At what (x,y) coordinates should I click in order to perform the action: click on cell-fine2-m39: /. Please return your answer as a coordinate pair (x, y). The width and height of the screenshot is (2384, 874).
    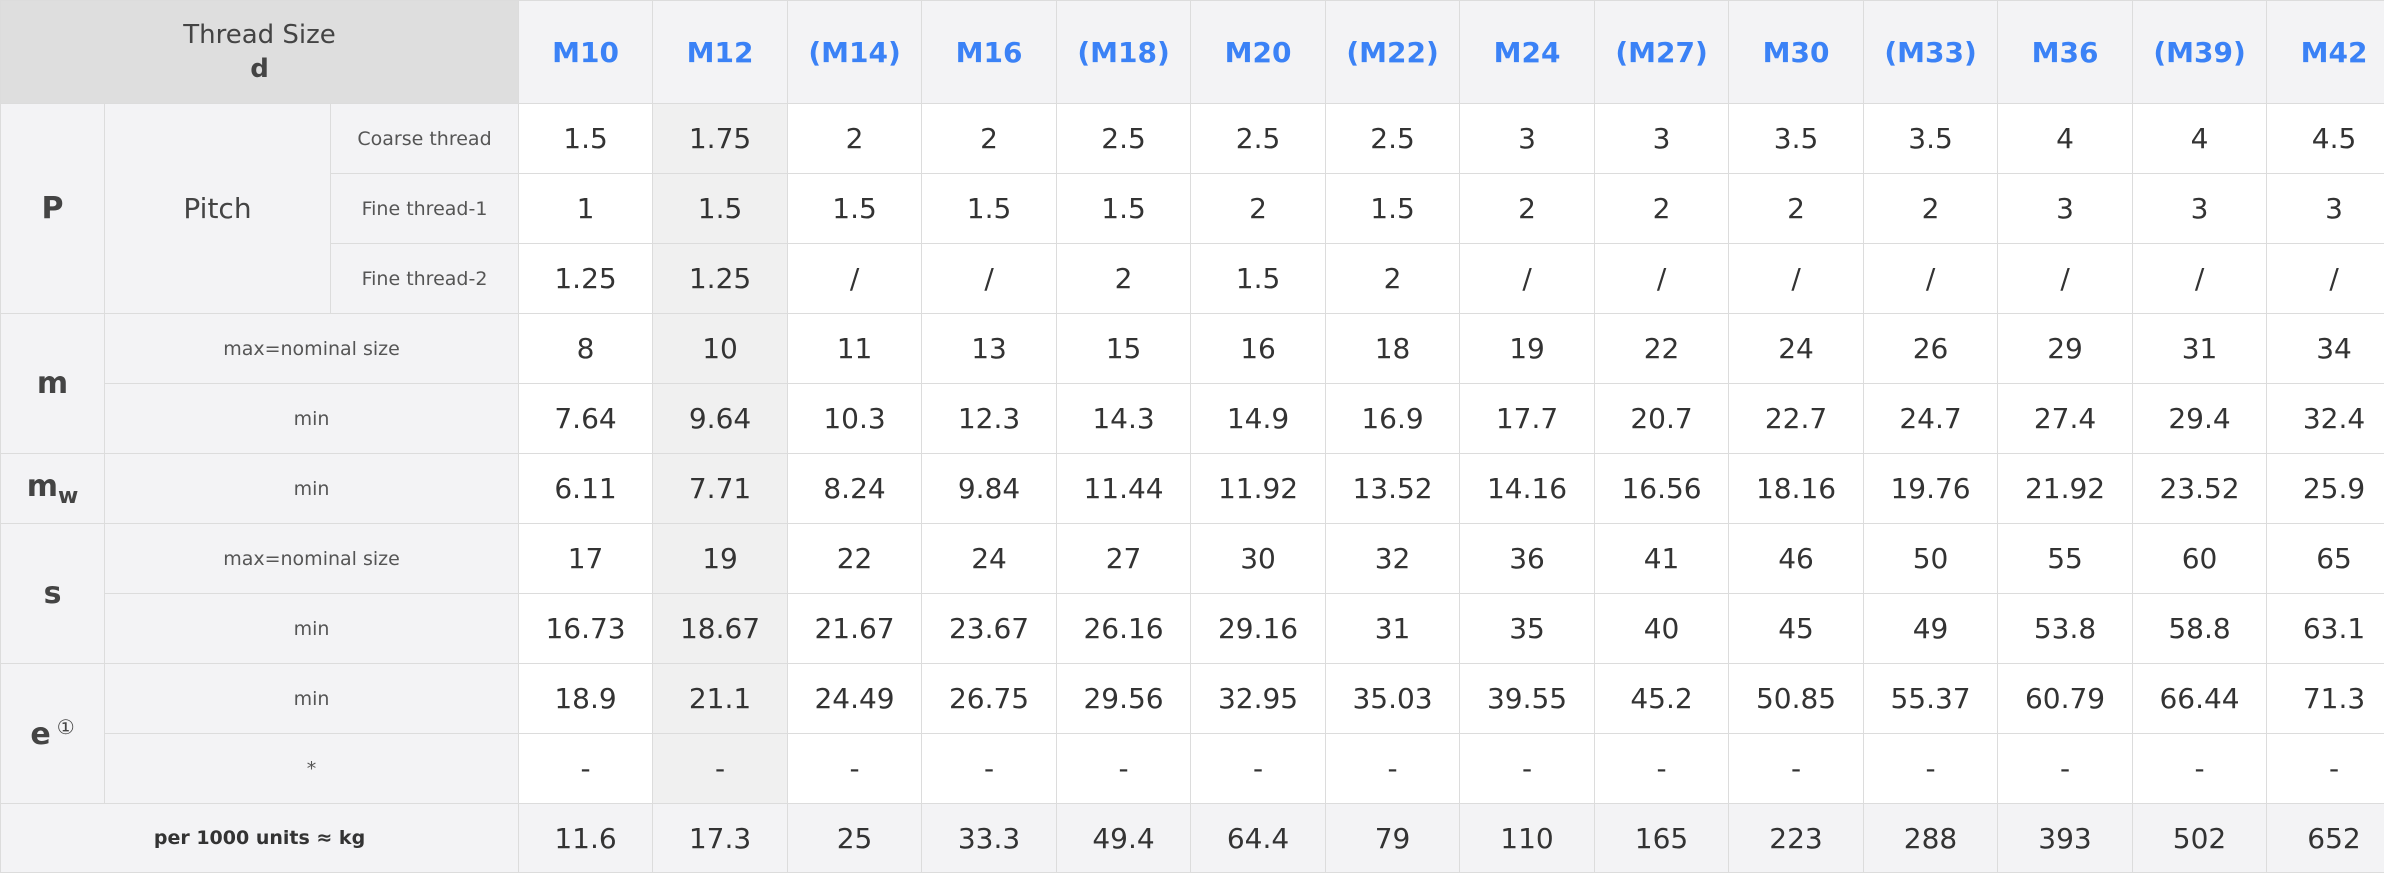
    Looking at the image, I should click on (2200, 278).